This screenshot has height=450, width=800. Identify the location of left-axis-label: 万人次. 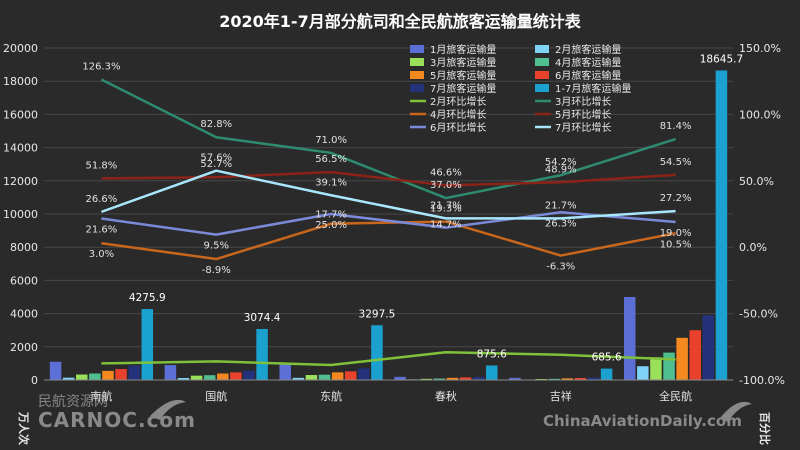
(24, 428).